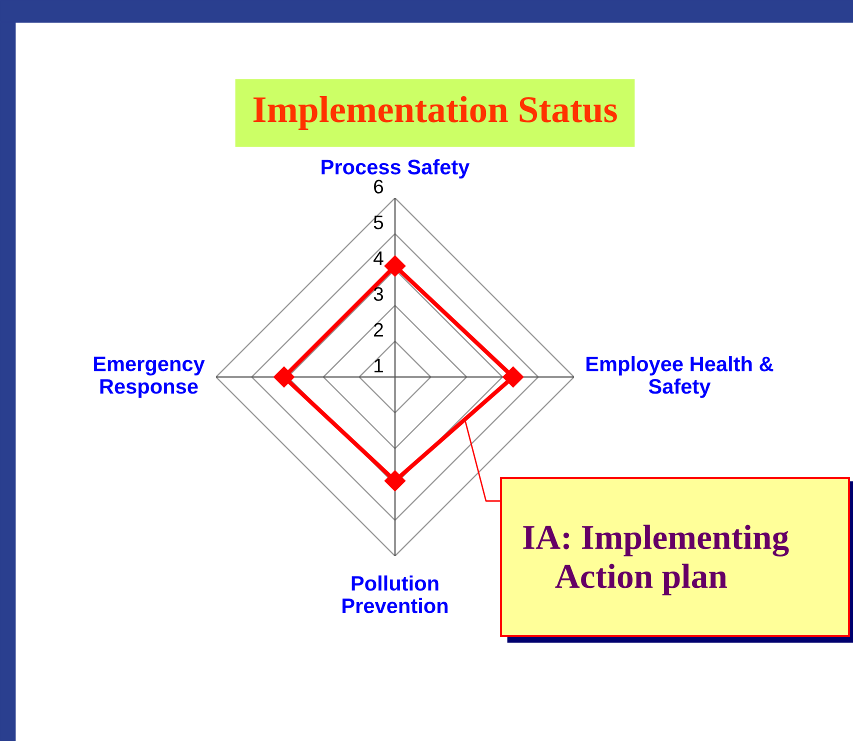 The height and width of the screenshot is (741, 853). I want to click on spoke-label: Process Safety, so click(396, 169).